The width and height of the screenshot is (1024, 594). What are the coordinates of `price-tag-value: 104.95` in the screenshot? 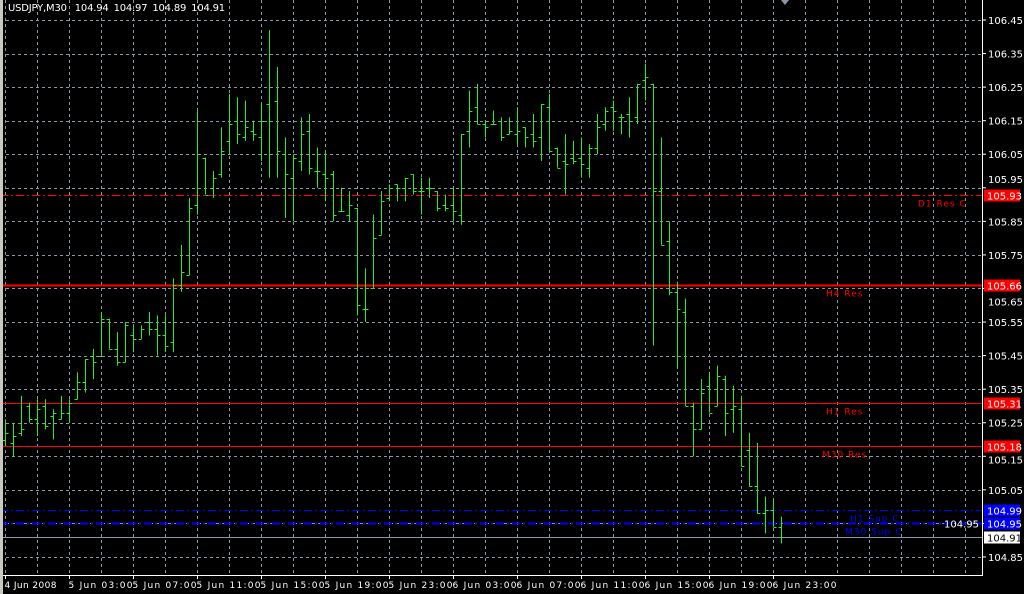 It's located at (1004, 525).